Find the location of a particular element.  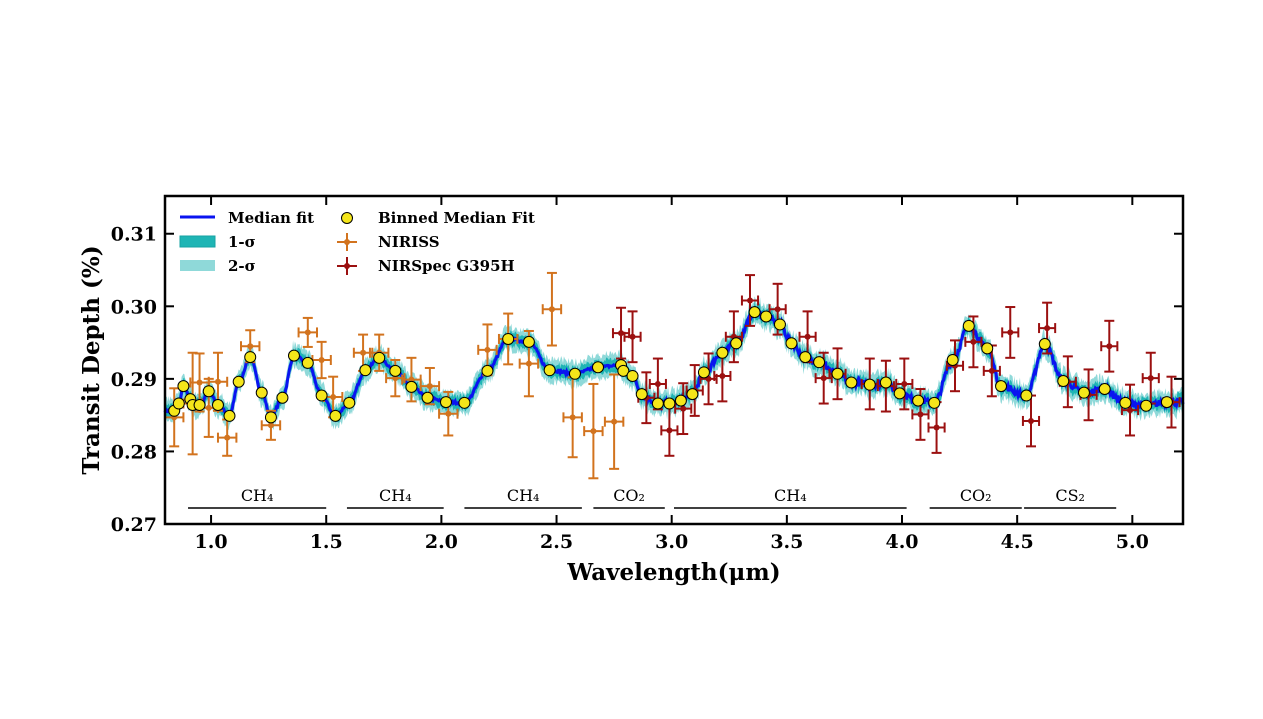

x-tick-label: 1.5 is located at coordinates (326, 542).